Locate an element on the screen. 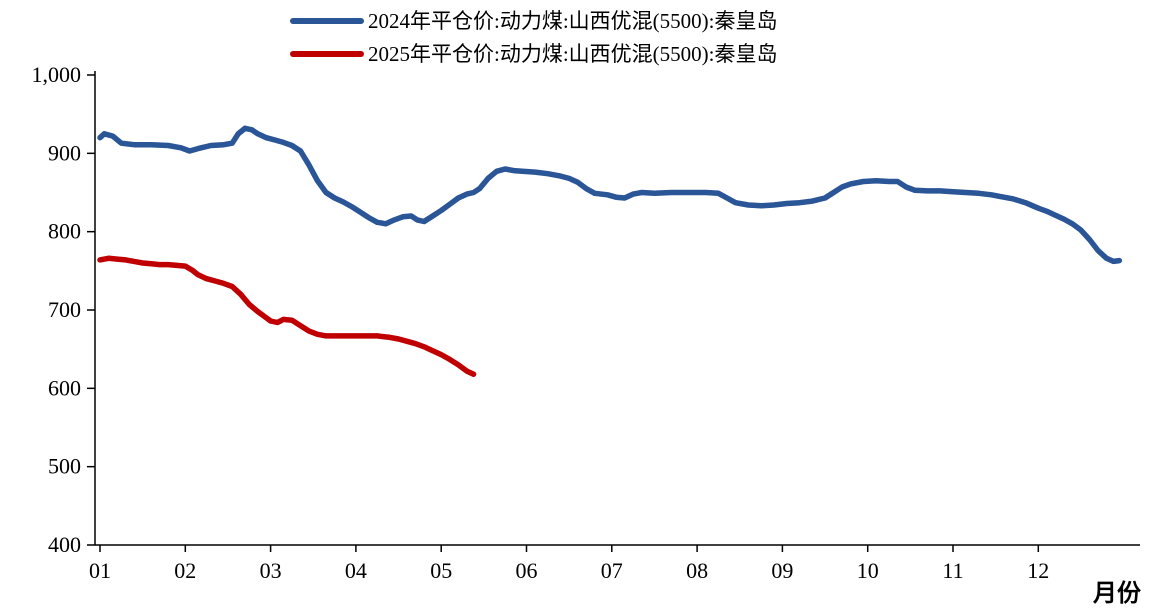  x-tick-label: 04 is located at coordinates (356, 570).